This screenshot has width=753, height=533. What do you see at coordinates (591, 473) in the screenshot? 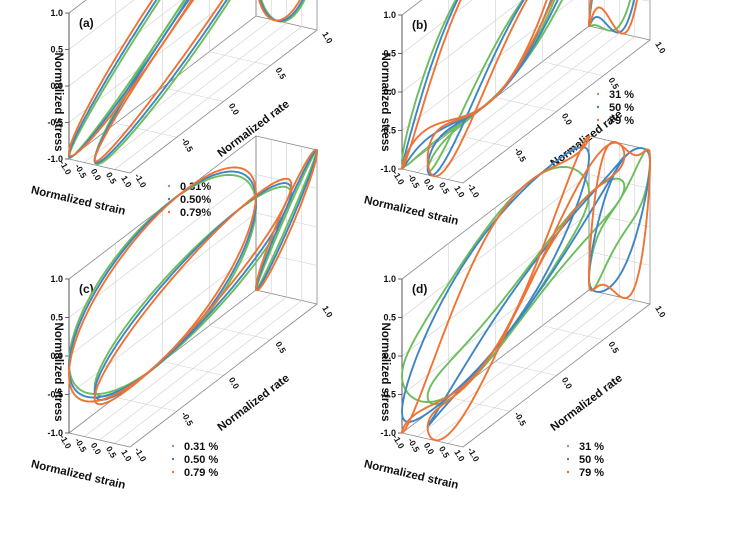
I see `legend-entry: 79 %` at bounding box center [591, 473].